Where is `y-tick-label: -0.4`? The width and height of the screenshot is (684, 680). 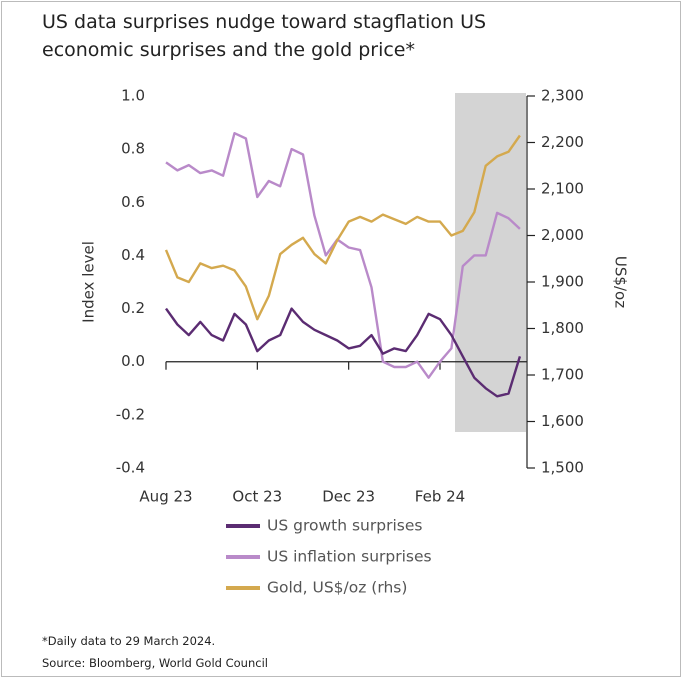 y-tick-label: -0.4 is located at coordinates (130, 468).